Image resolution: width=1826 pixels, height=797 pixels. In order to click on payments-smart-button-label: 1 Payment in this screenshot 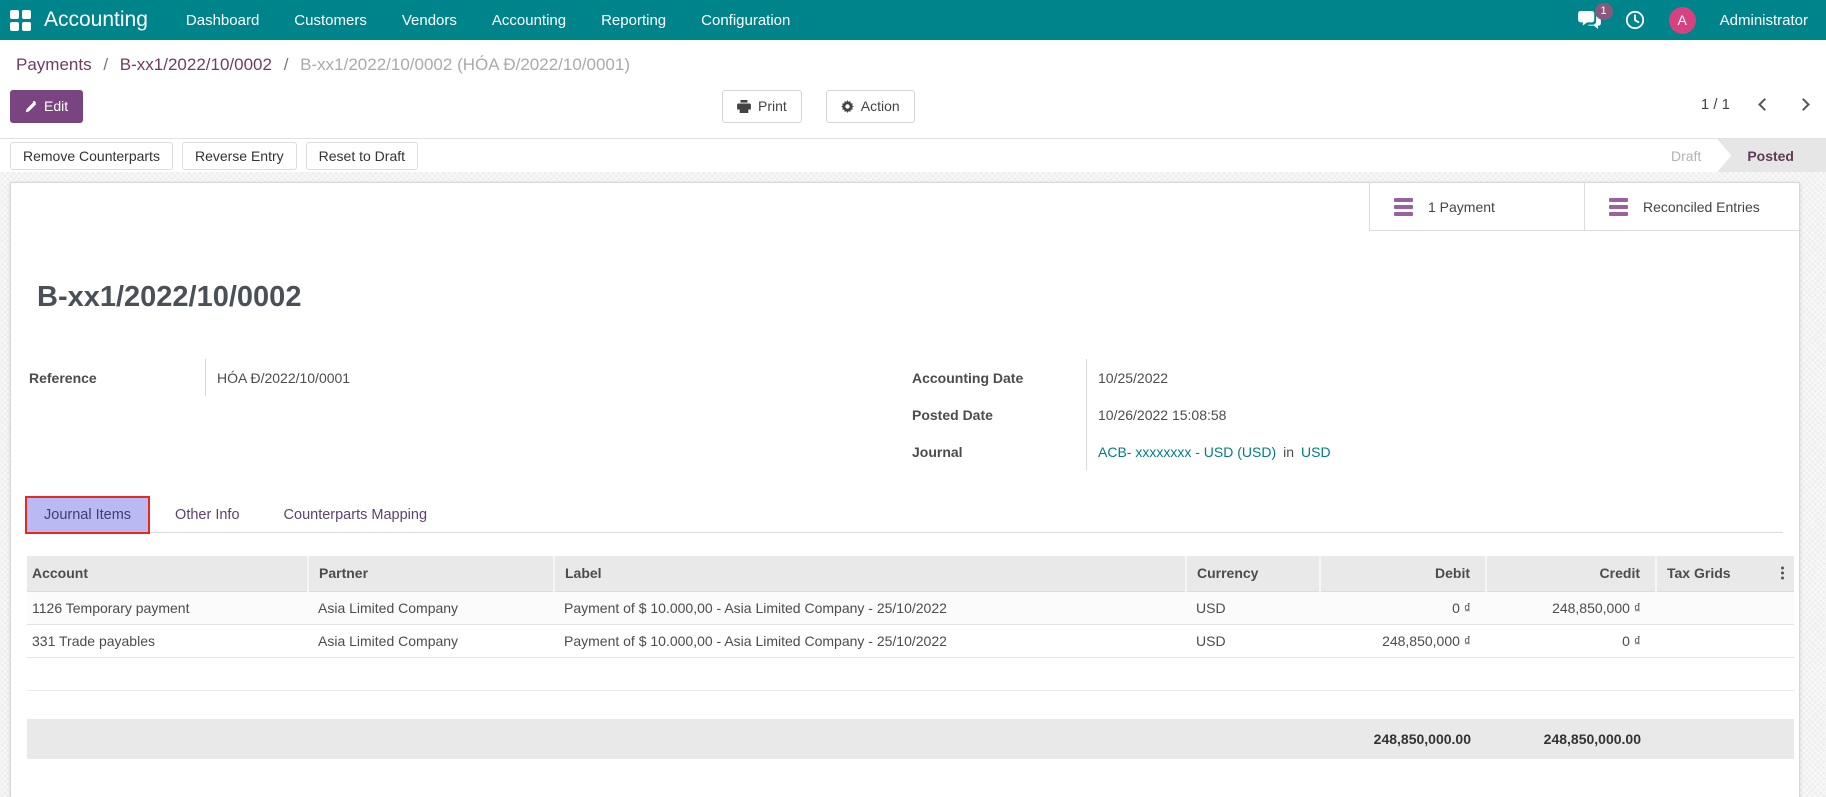, I will do `click(1461, 206)`.